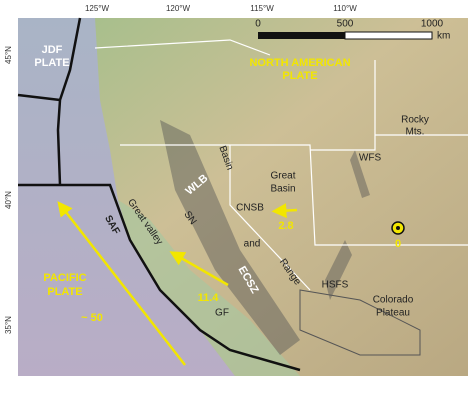 The image size is (474, 399). I want to click on lon-label: 110°W, so click(345, 8).